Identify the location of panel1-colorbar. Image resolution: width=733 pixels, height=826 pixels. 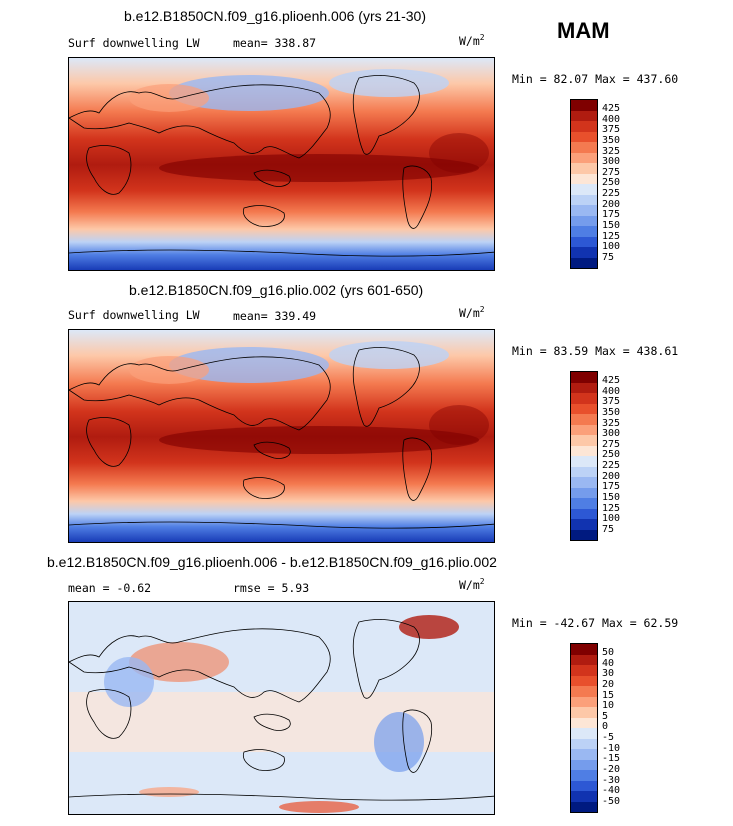
(584, 184).